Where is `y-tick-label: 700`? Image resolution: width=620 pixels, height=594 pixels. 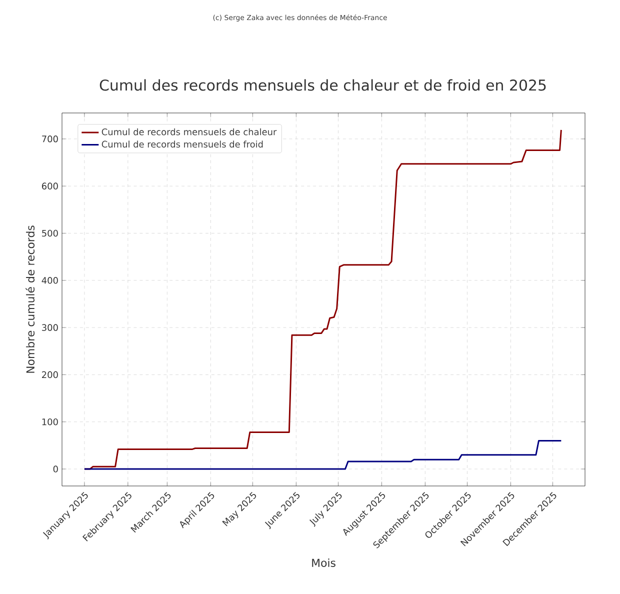
y-tick-label: 700 is located at coordinates (50, 139).